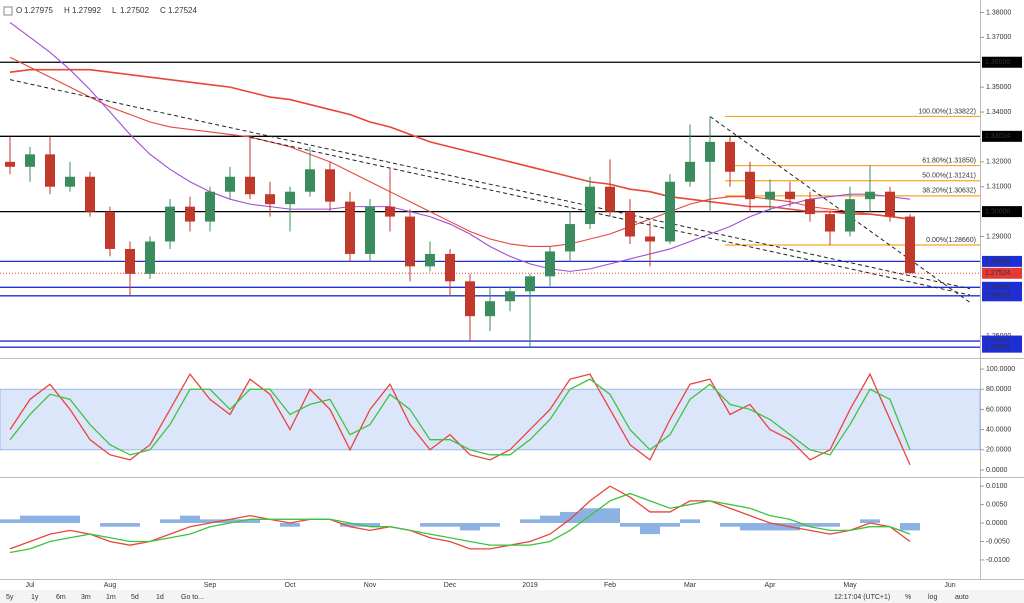 The width and height of the screenshot is (1024, 603). What do you see at coordinates (998, 236) in the screenshot?
I see `y-tick-label: 1.29000` at bounding box center [998, 236].